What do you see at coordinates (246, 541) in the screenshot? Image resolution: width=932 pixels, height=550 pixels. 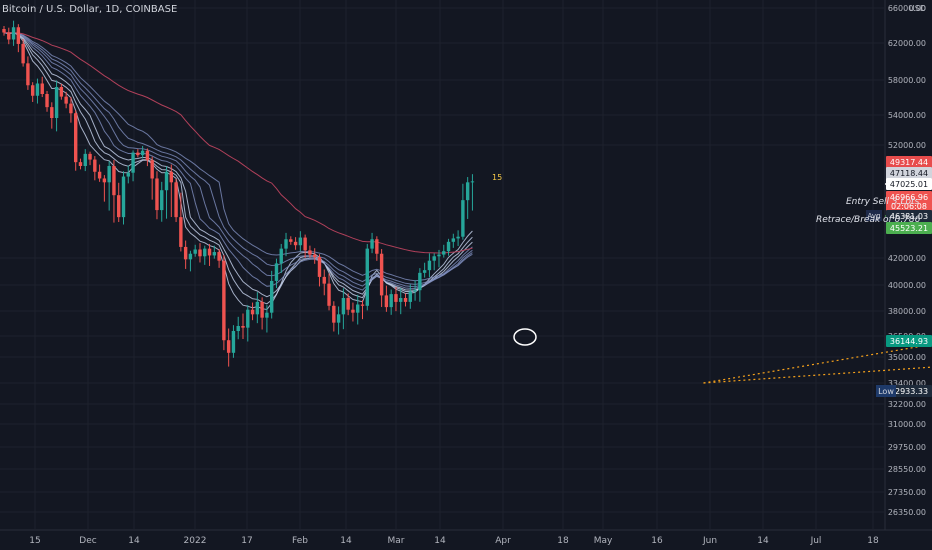 I see `x-tick-label: 17` at bounding box center [246, 541].